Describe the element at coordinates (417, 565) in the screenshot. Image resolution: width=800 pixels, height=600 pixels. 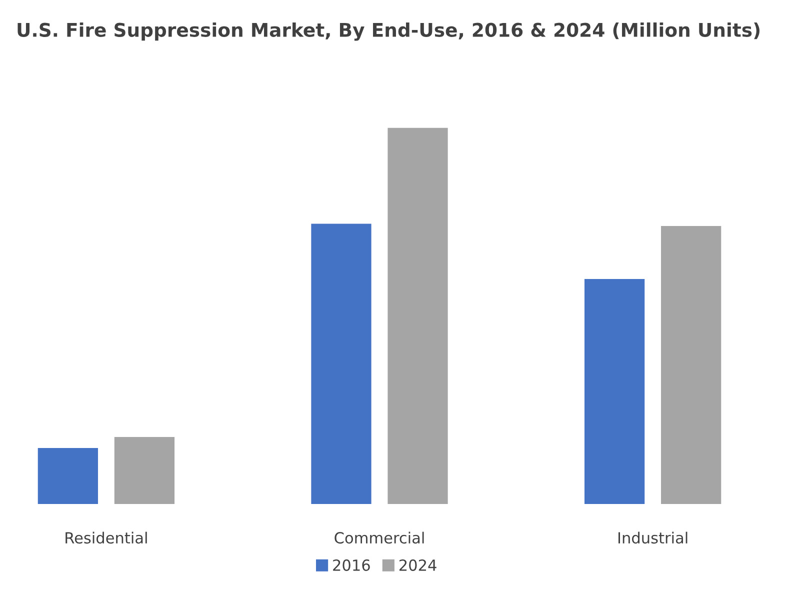
I see `legend-label: 2024` at that location.